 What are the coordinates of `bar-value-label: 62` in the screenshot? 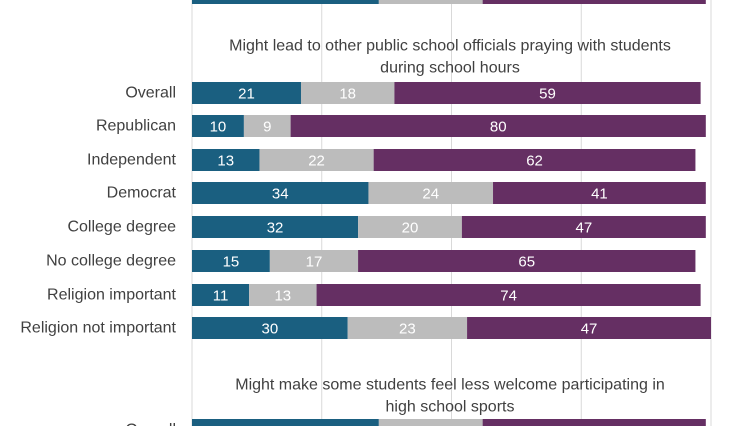 It's located at (534, 161).